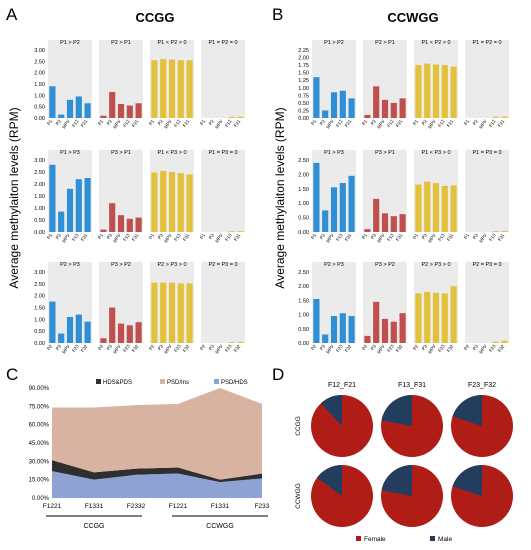  Describe the element at coordinates (435, 153) in the screenshot. I see `group-title: P1 < P3 > 0` at that location.